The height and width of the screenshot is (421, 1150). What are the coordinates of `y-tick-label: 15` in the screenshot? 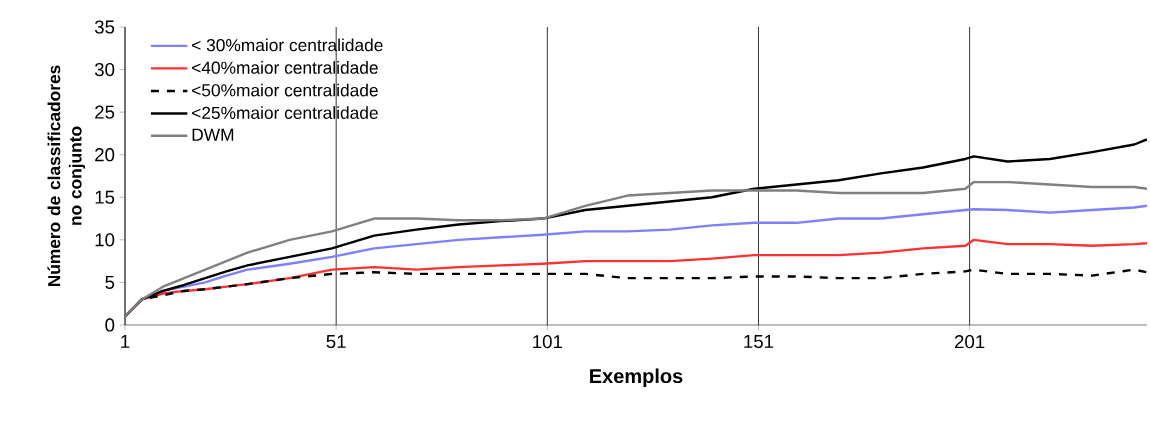 It's located at (105, 197).